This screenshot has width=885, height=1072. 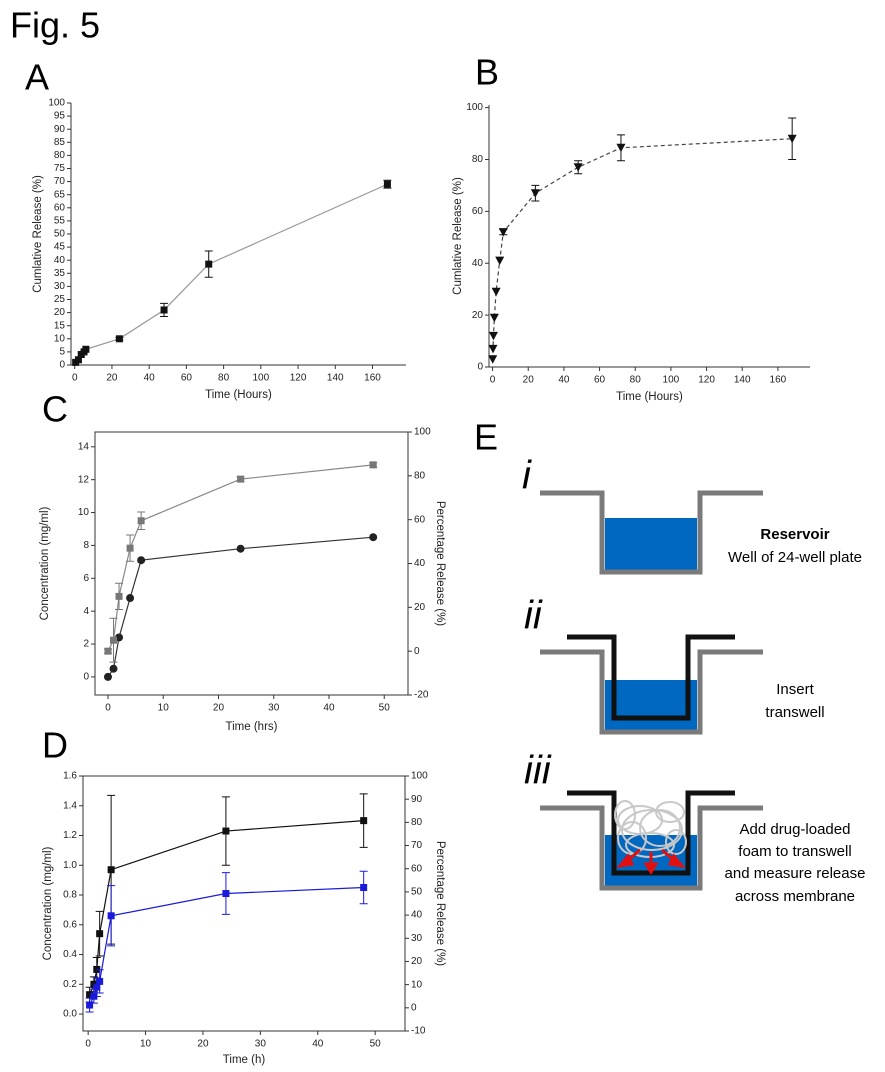 I want to click on y-tick-label: 80, so click(x=60, y=155).